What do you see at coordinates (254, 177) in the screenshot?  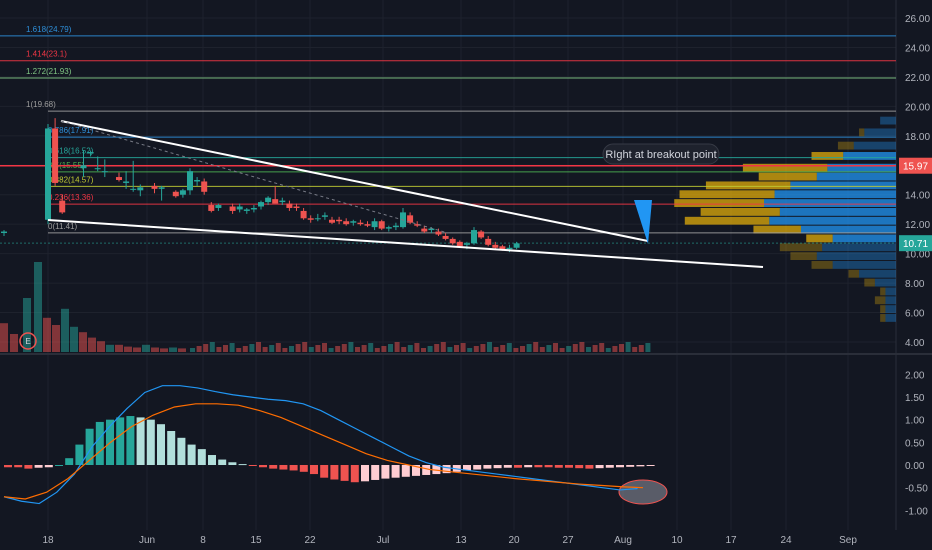 I see `dashed-trend` at bounding box center [254, 177].